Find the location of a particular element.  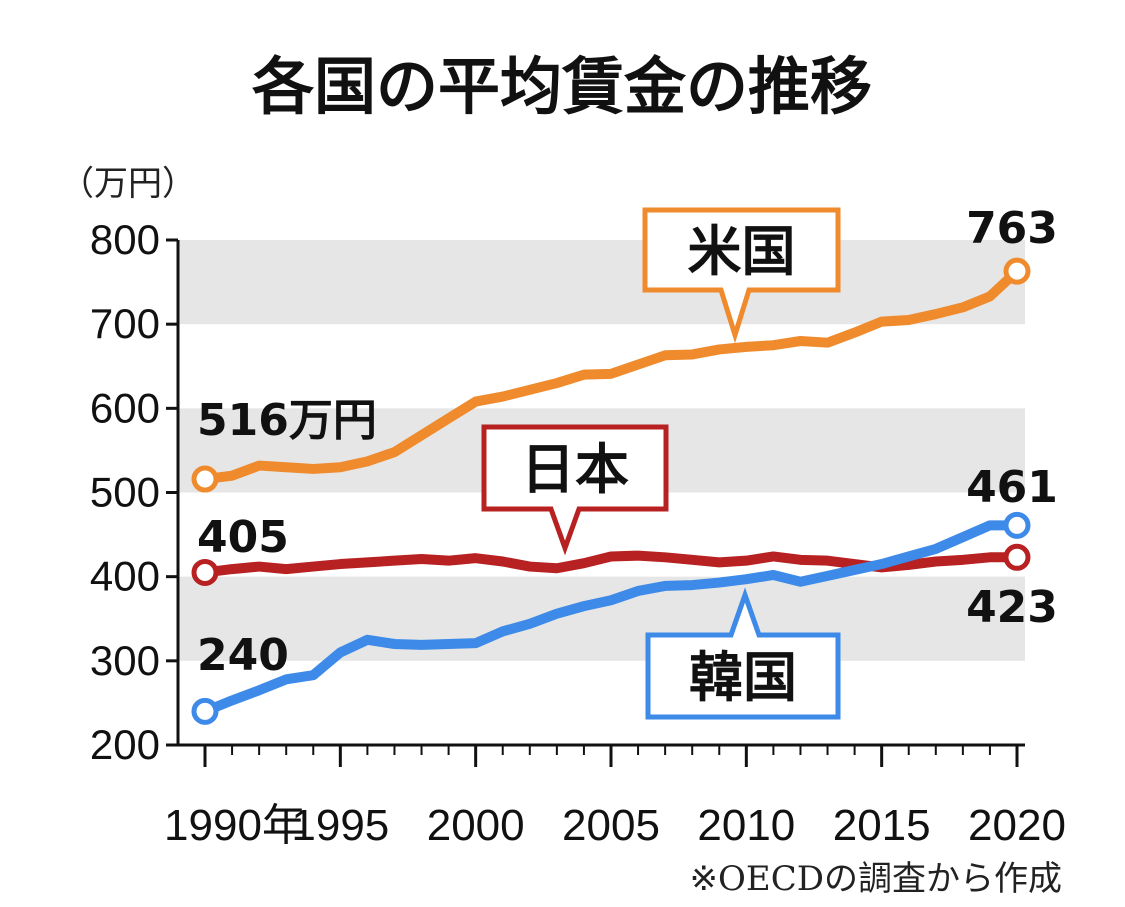

start-value-japan: 405 is located at coordinates (243, 537).